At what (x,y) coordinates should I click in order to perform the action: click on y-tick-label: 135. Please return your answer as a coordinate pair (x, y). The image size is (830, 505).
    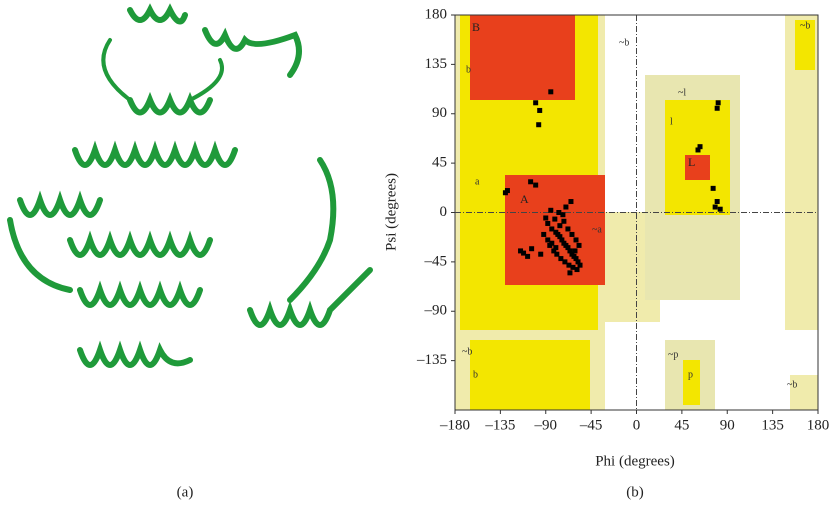
    Looking at the image, I should click on (436, 64).